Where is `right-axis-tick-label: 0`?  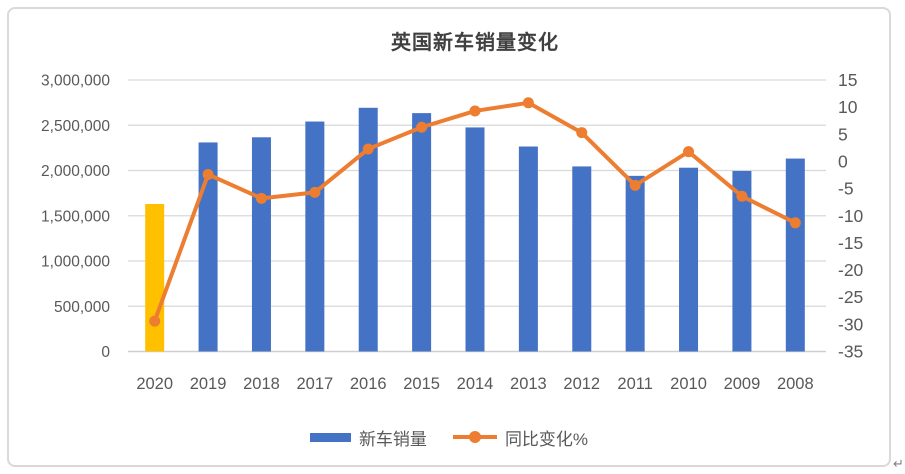 right-axis-tick-label: 0 is located at coordinates (843, 161).